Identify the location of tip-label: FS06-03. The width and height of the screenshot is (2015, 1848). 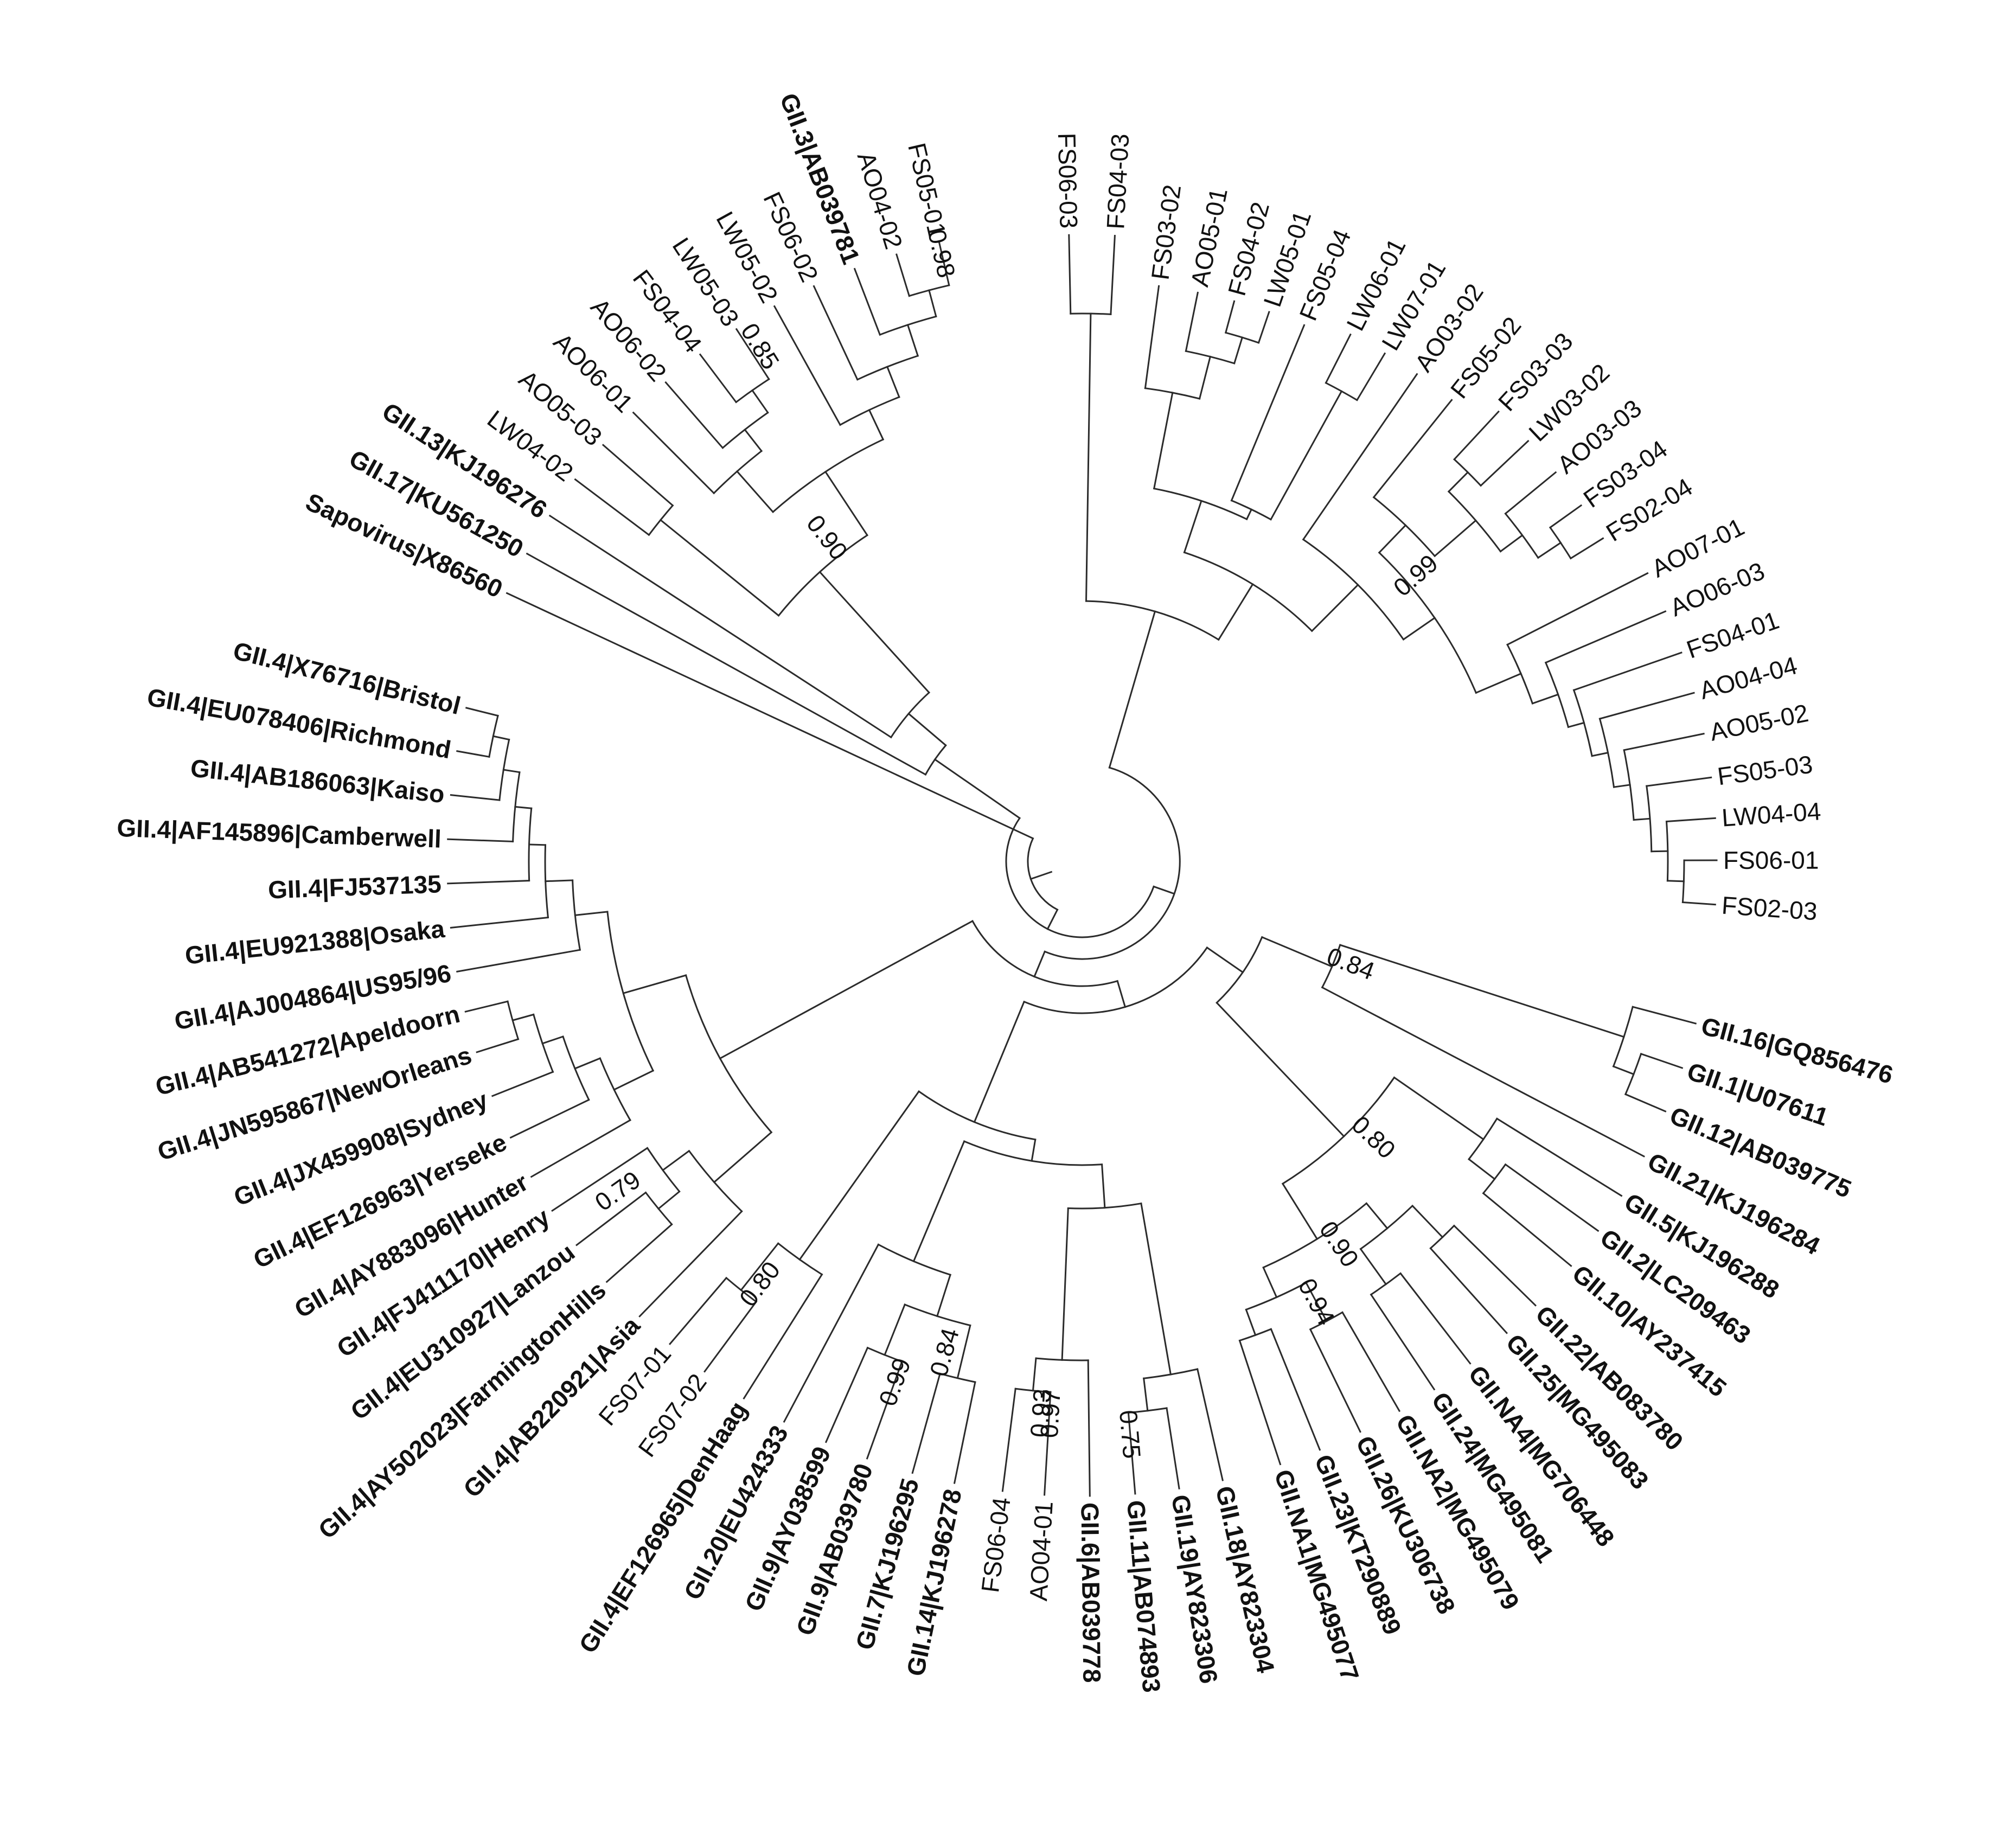
(1068, 180).